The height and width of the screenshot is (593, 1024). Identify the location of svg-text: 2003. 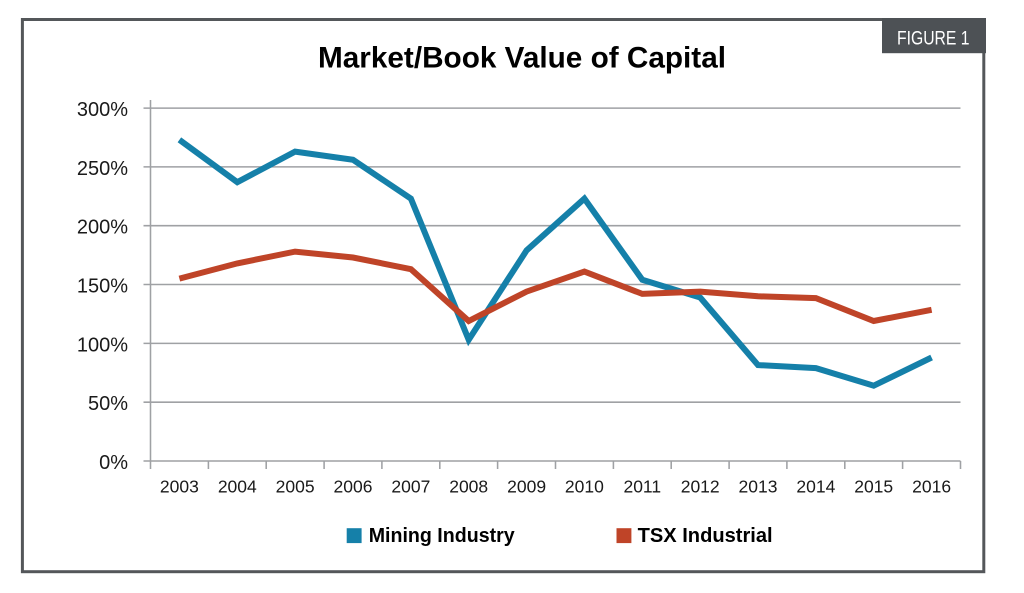
(179, 486).